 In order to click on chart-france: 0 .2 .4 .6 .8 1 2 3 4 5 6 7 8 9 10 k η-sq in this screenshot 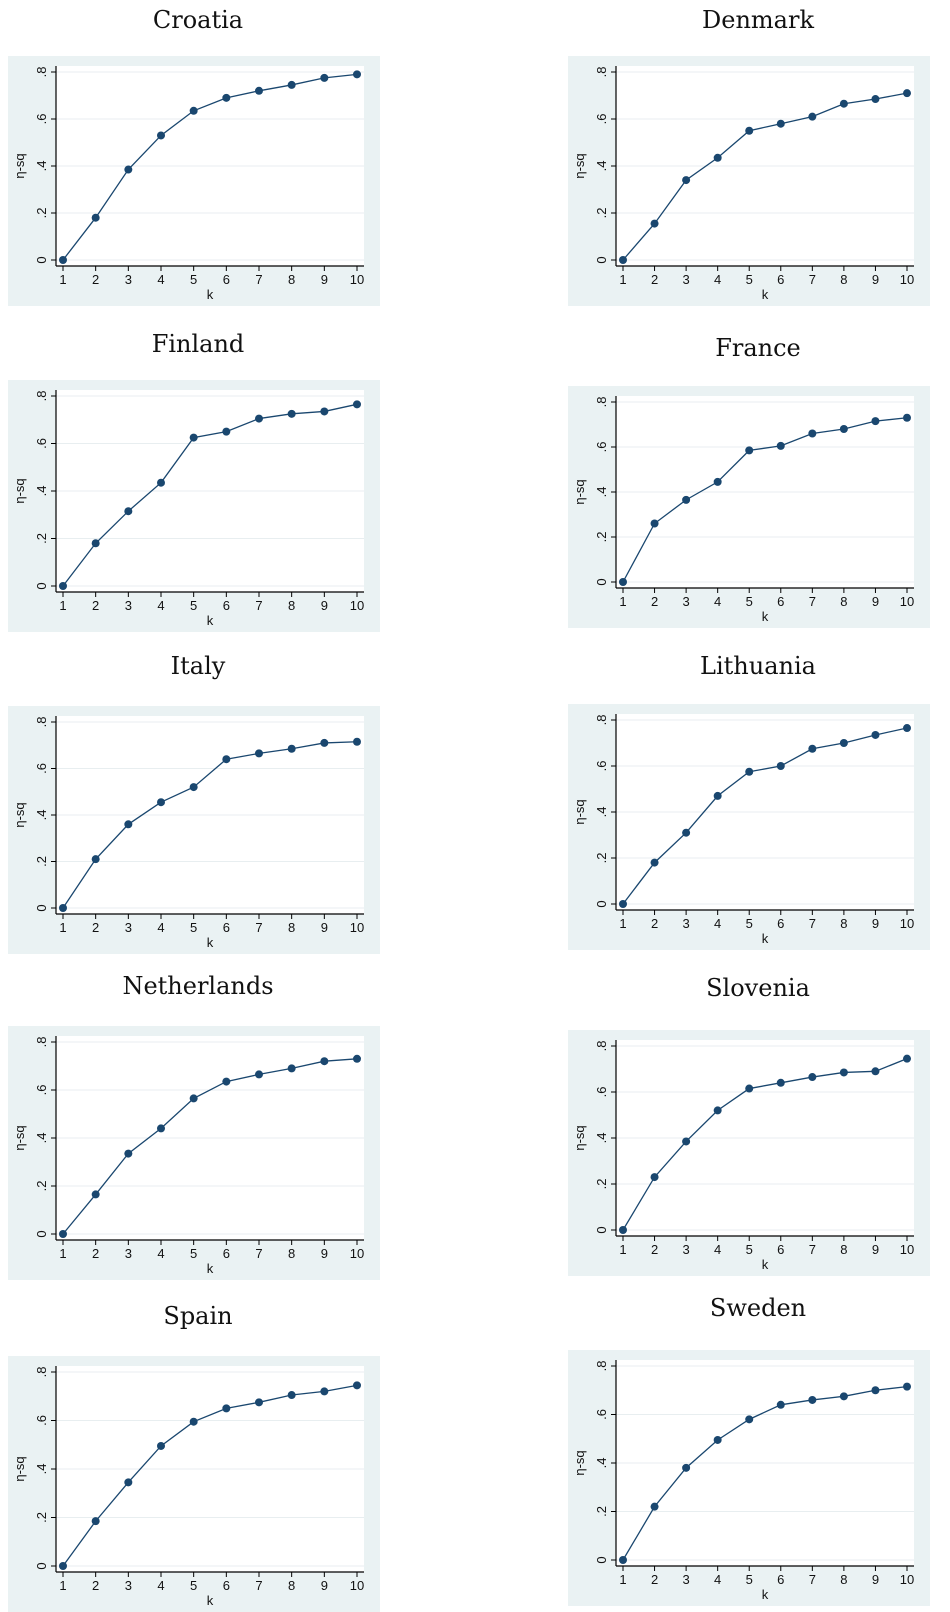, I will do `click(749, 507)`.